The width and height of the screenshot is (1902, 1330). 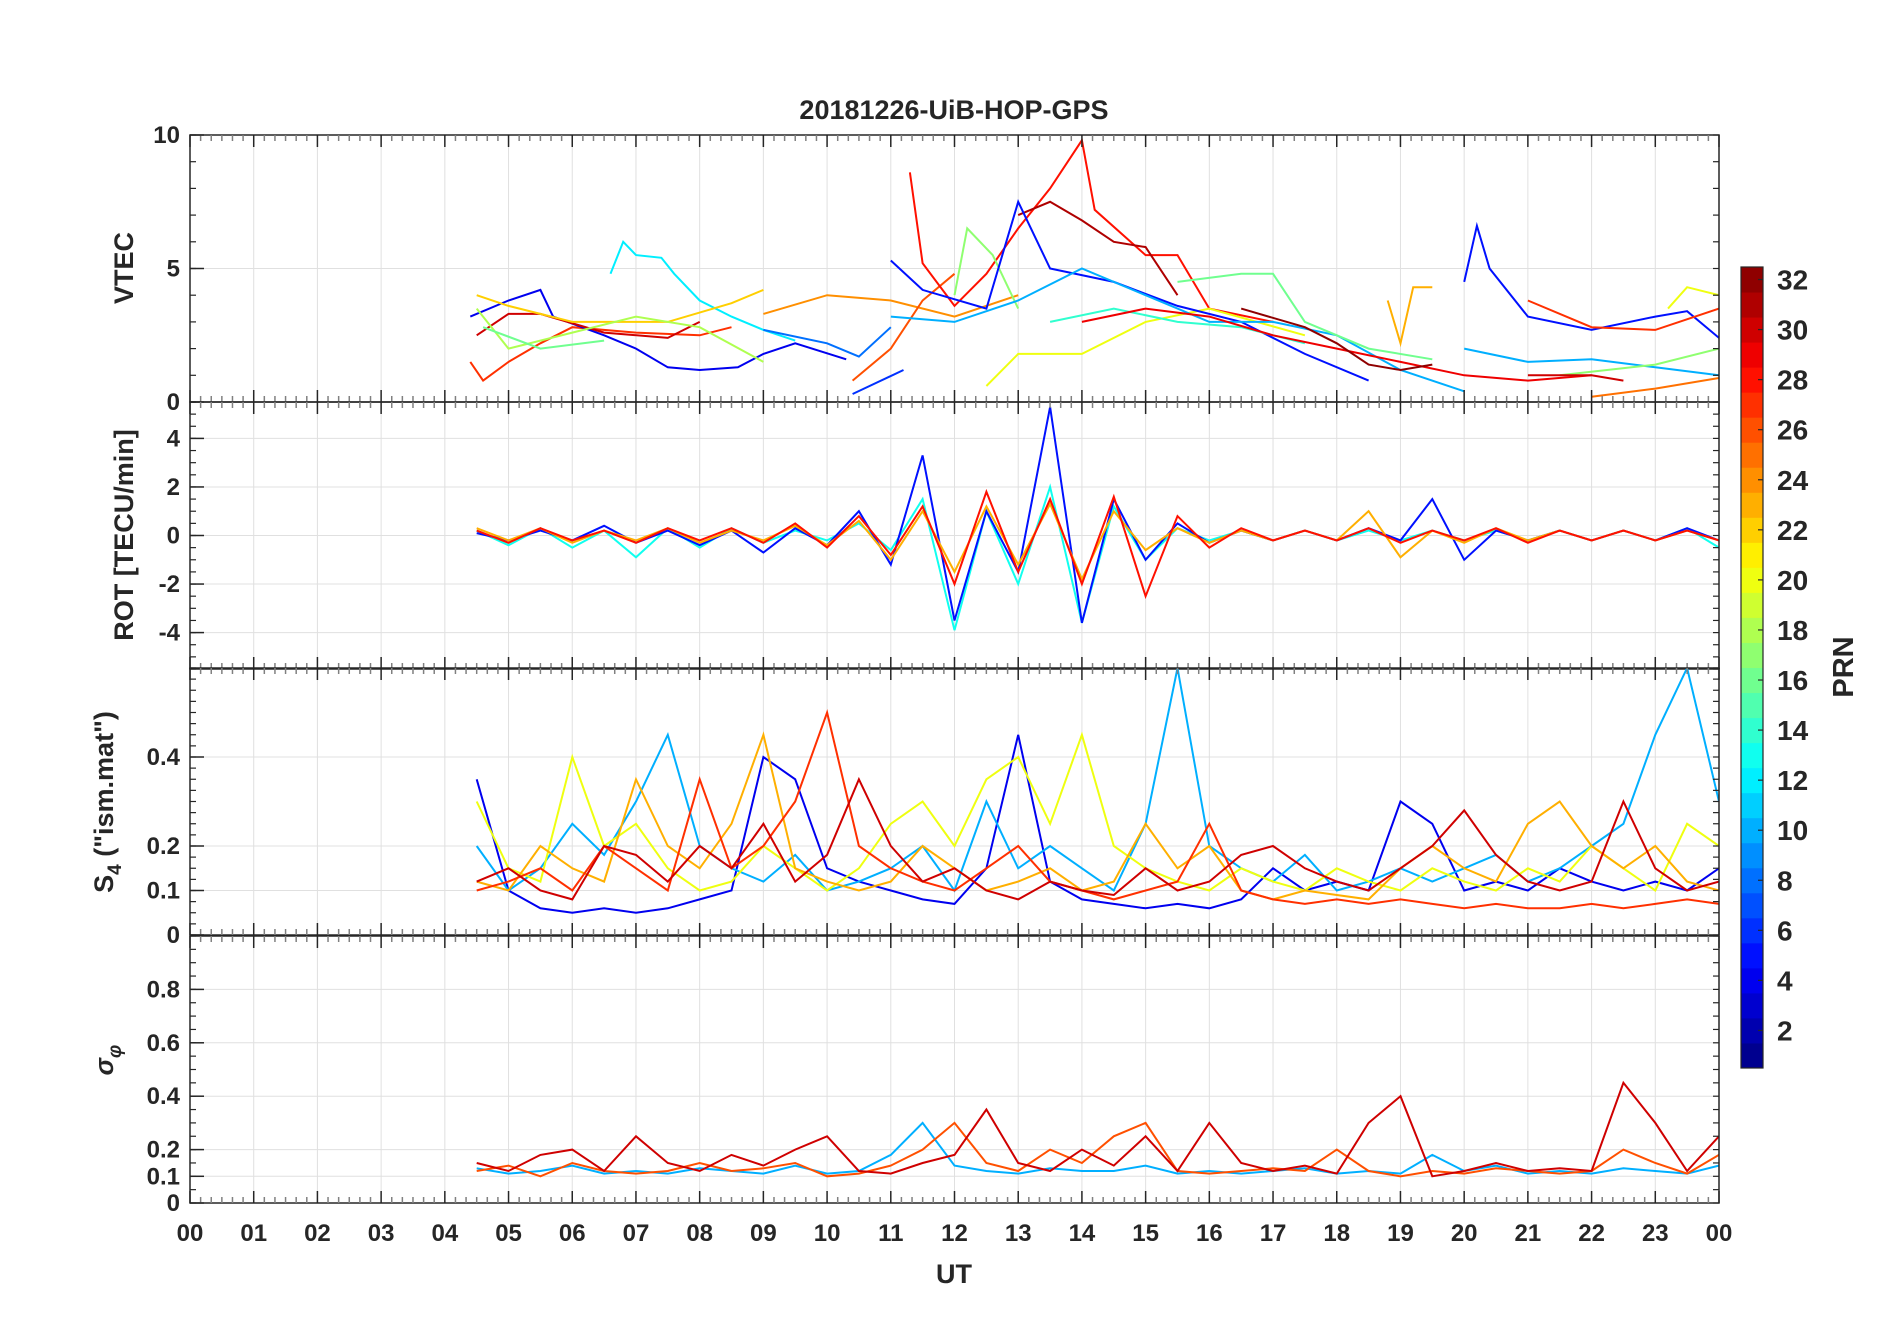 I want to click on vtec-trace-prn12, so click(x=702, y=290).